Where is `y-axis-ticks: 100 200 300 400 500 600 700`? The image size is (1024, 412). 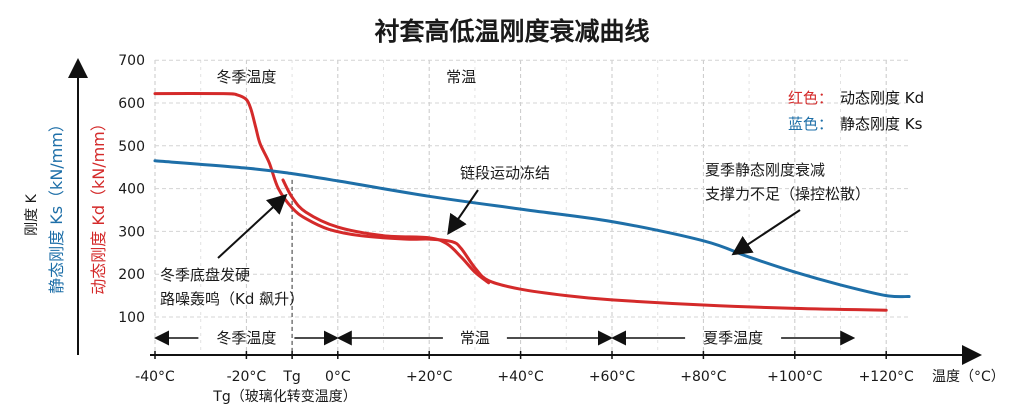
y-axis-ticks: 100 200 300 400 500 600 700 is located at coordinates (131, 189).